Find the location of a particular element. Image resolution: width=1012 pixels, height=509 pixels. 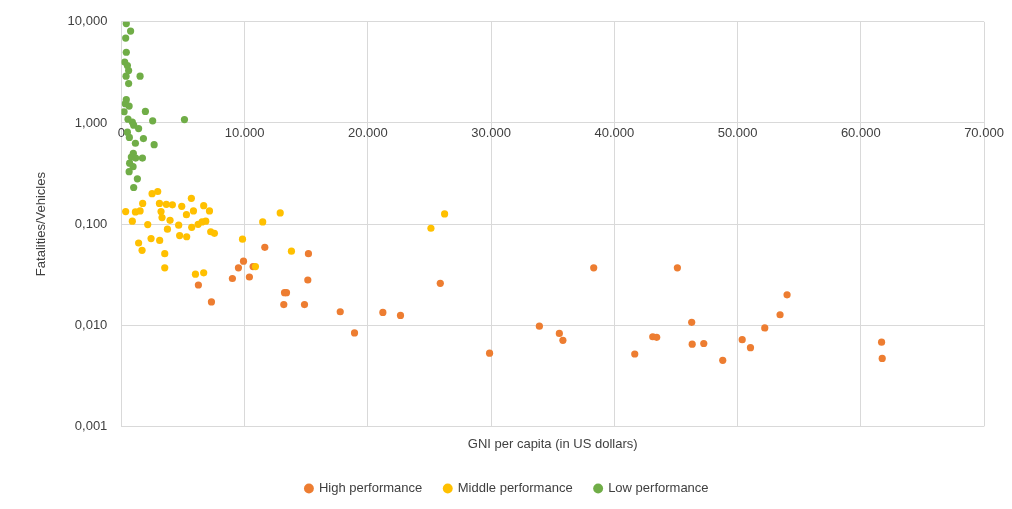

y-tick-label: 1,000 is located at coordinates (91, 122).